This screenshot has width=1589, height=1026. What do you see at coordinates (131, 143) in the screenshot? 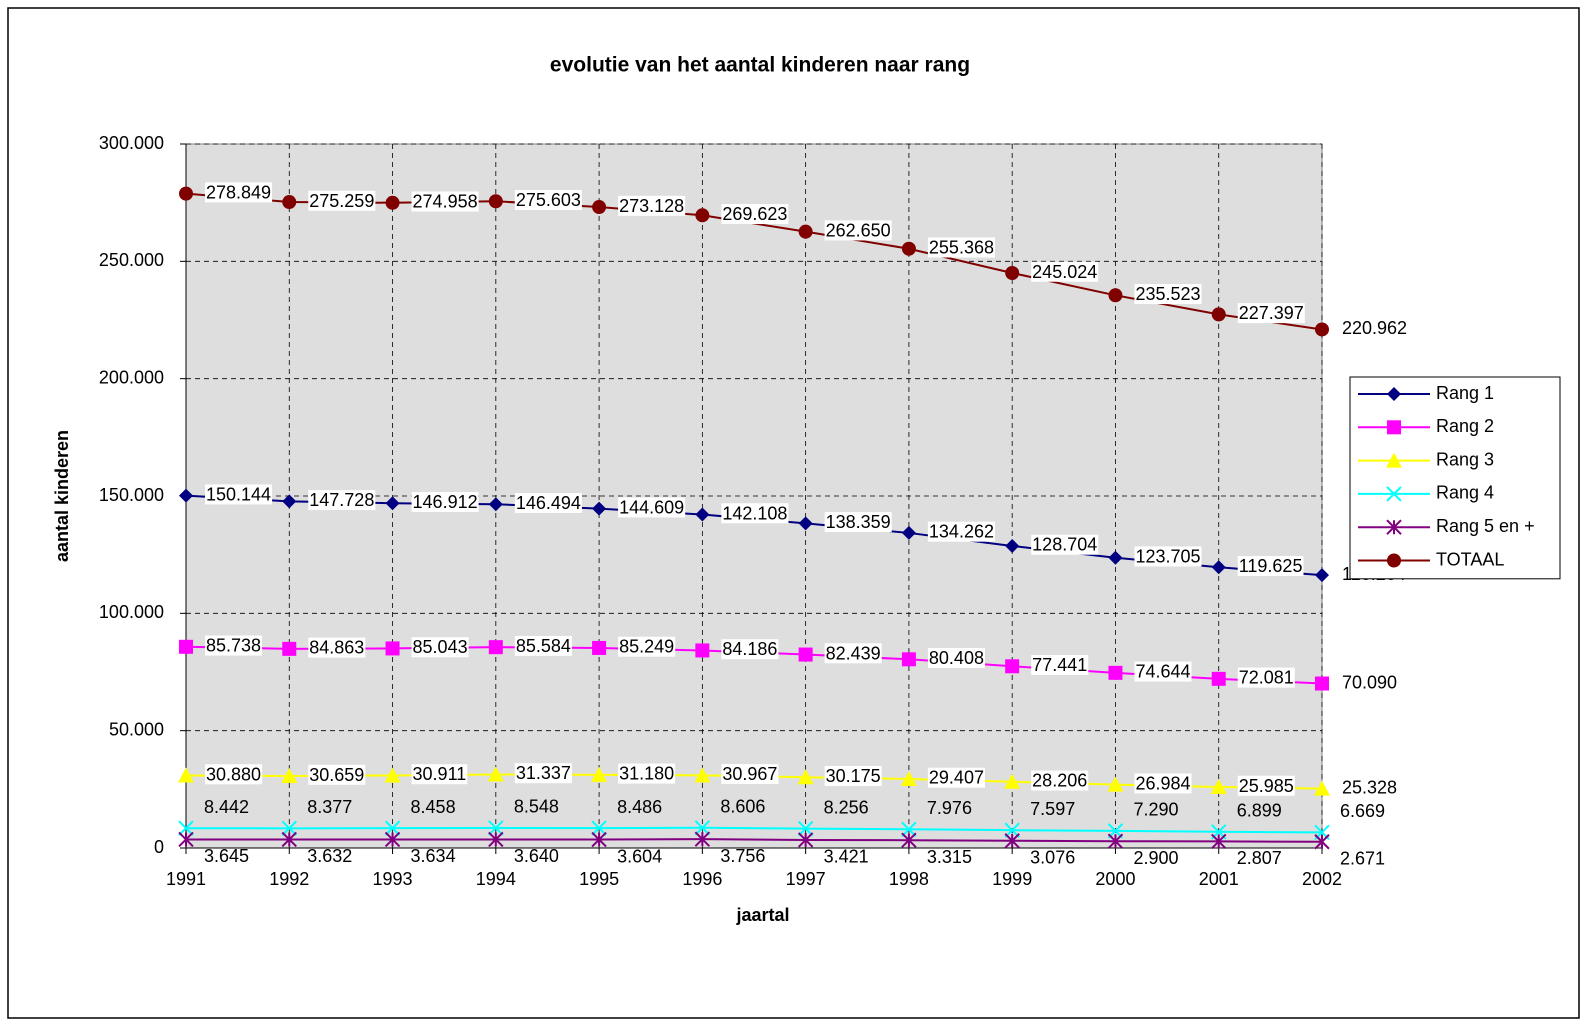
I see `y-tick-label: 300.000` at bounding box center [131, 143].